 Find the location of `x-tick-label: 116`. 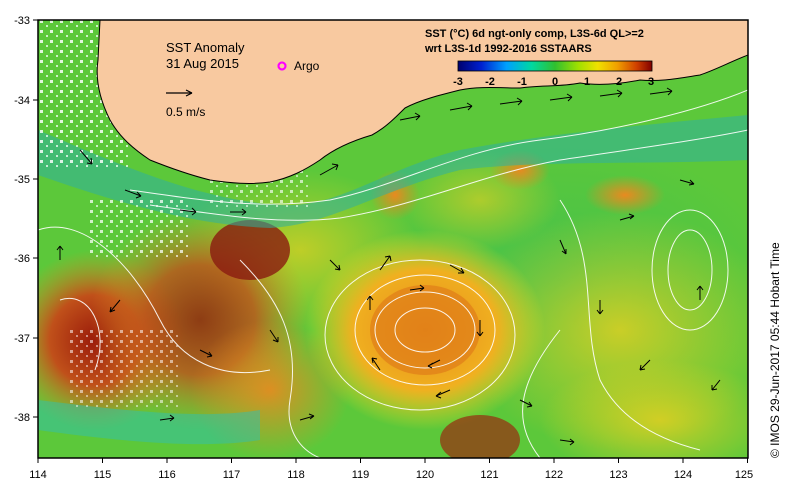

x-tick-label: 116 is located at coordinates (167, 475).